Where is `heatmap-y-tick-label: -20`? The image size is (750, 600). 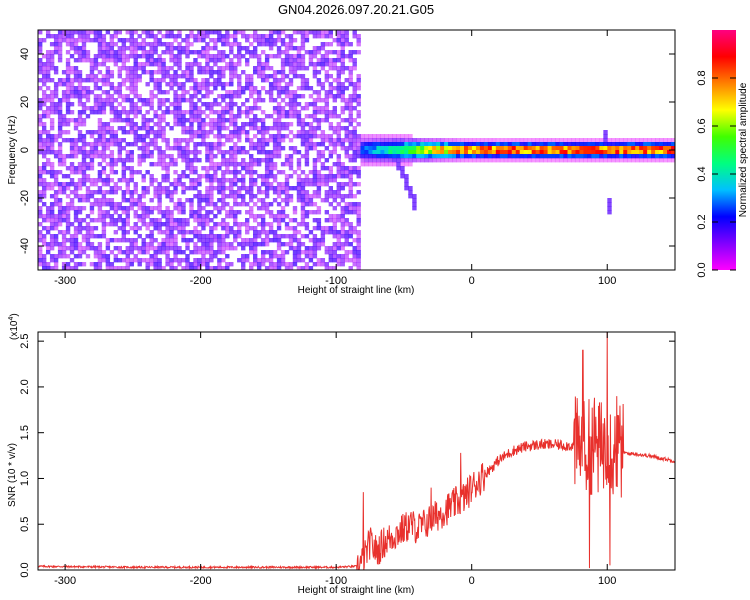
heatmap-y-tick-label: -20 is located at coordinates (25, 198).